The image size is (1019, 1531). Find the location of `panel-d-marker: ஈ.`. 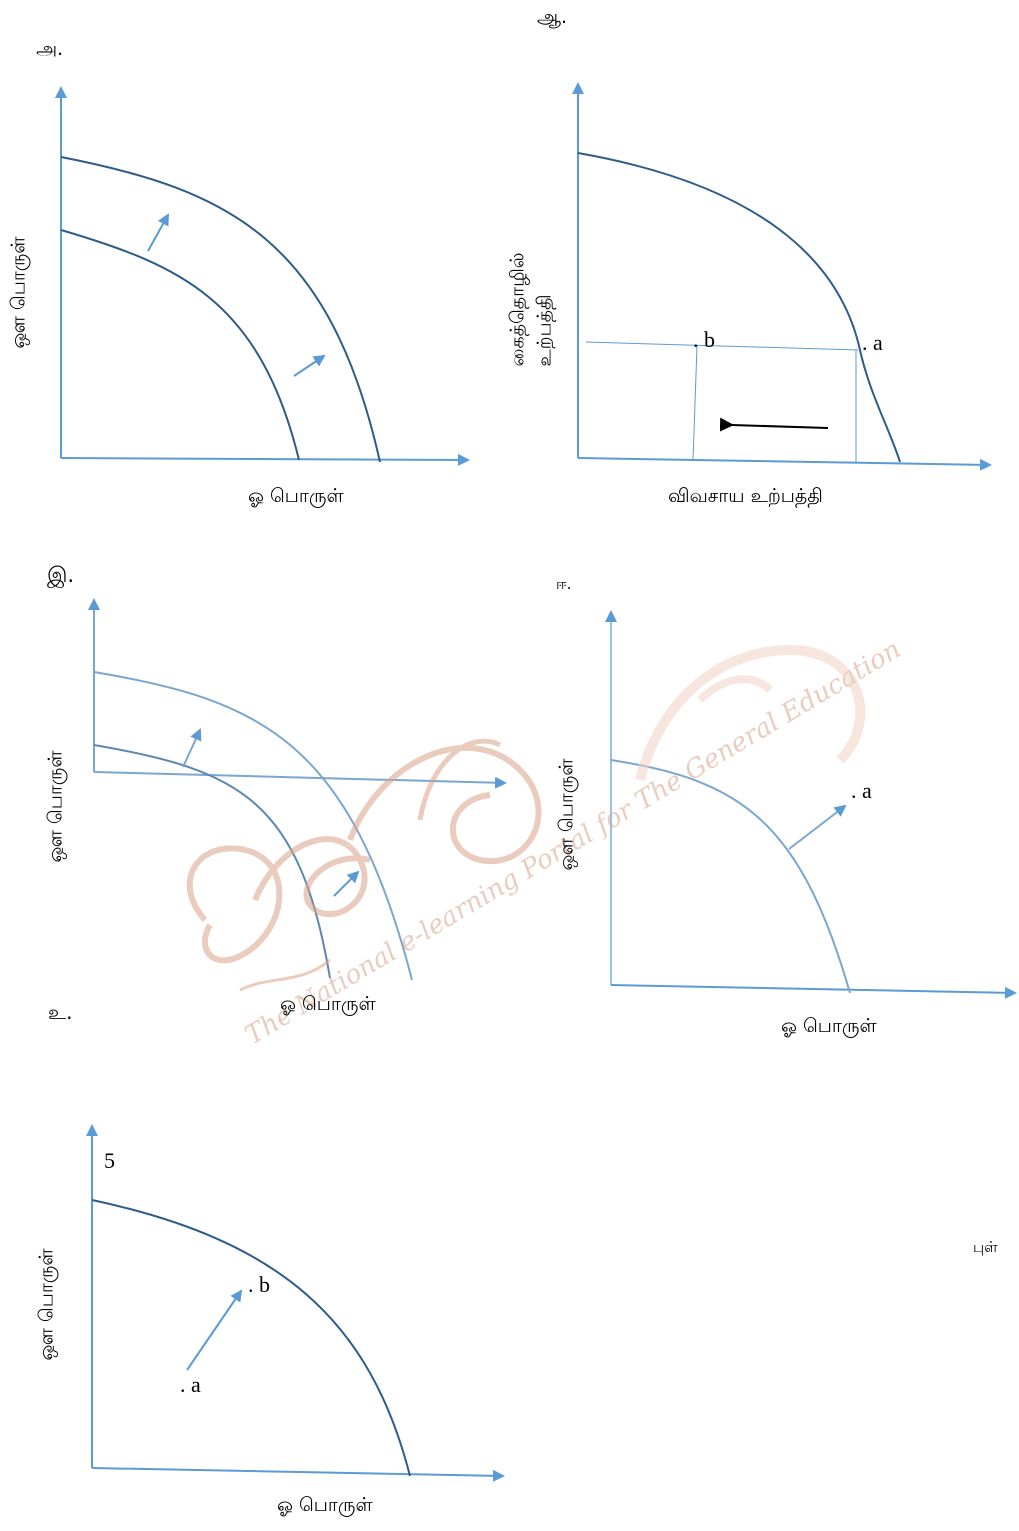

panel-d-marker: ஈ. is located at coordinates (564, 584).